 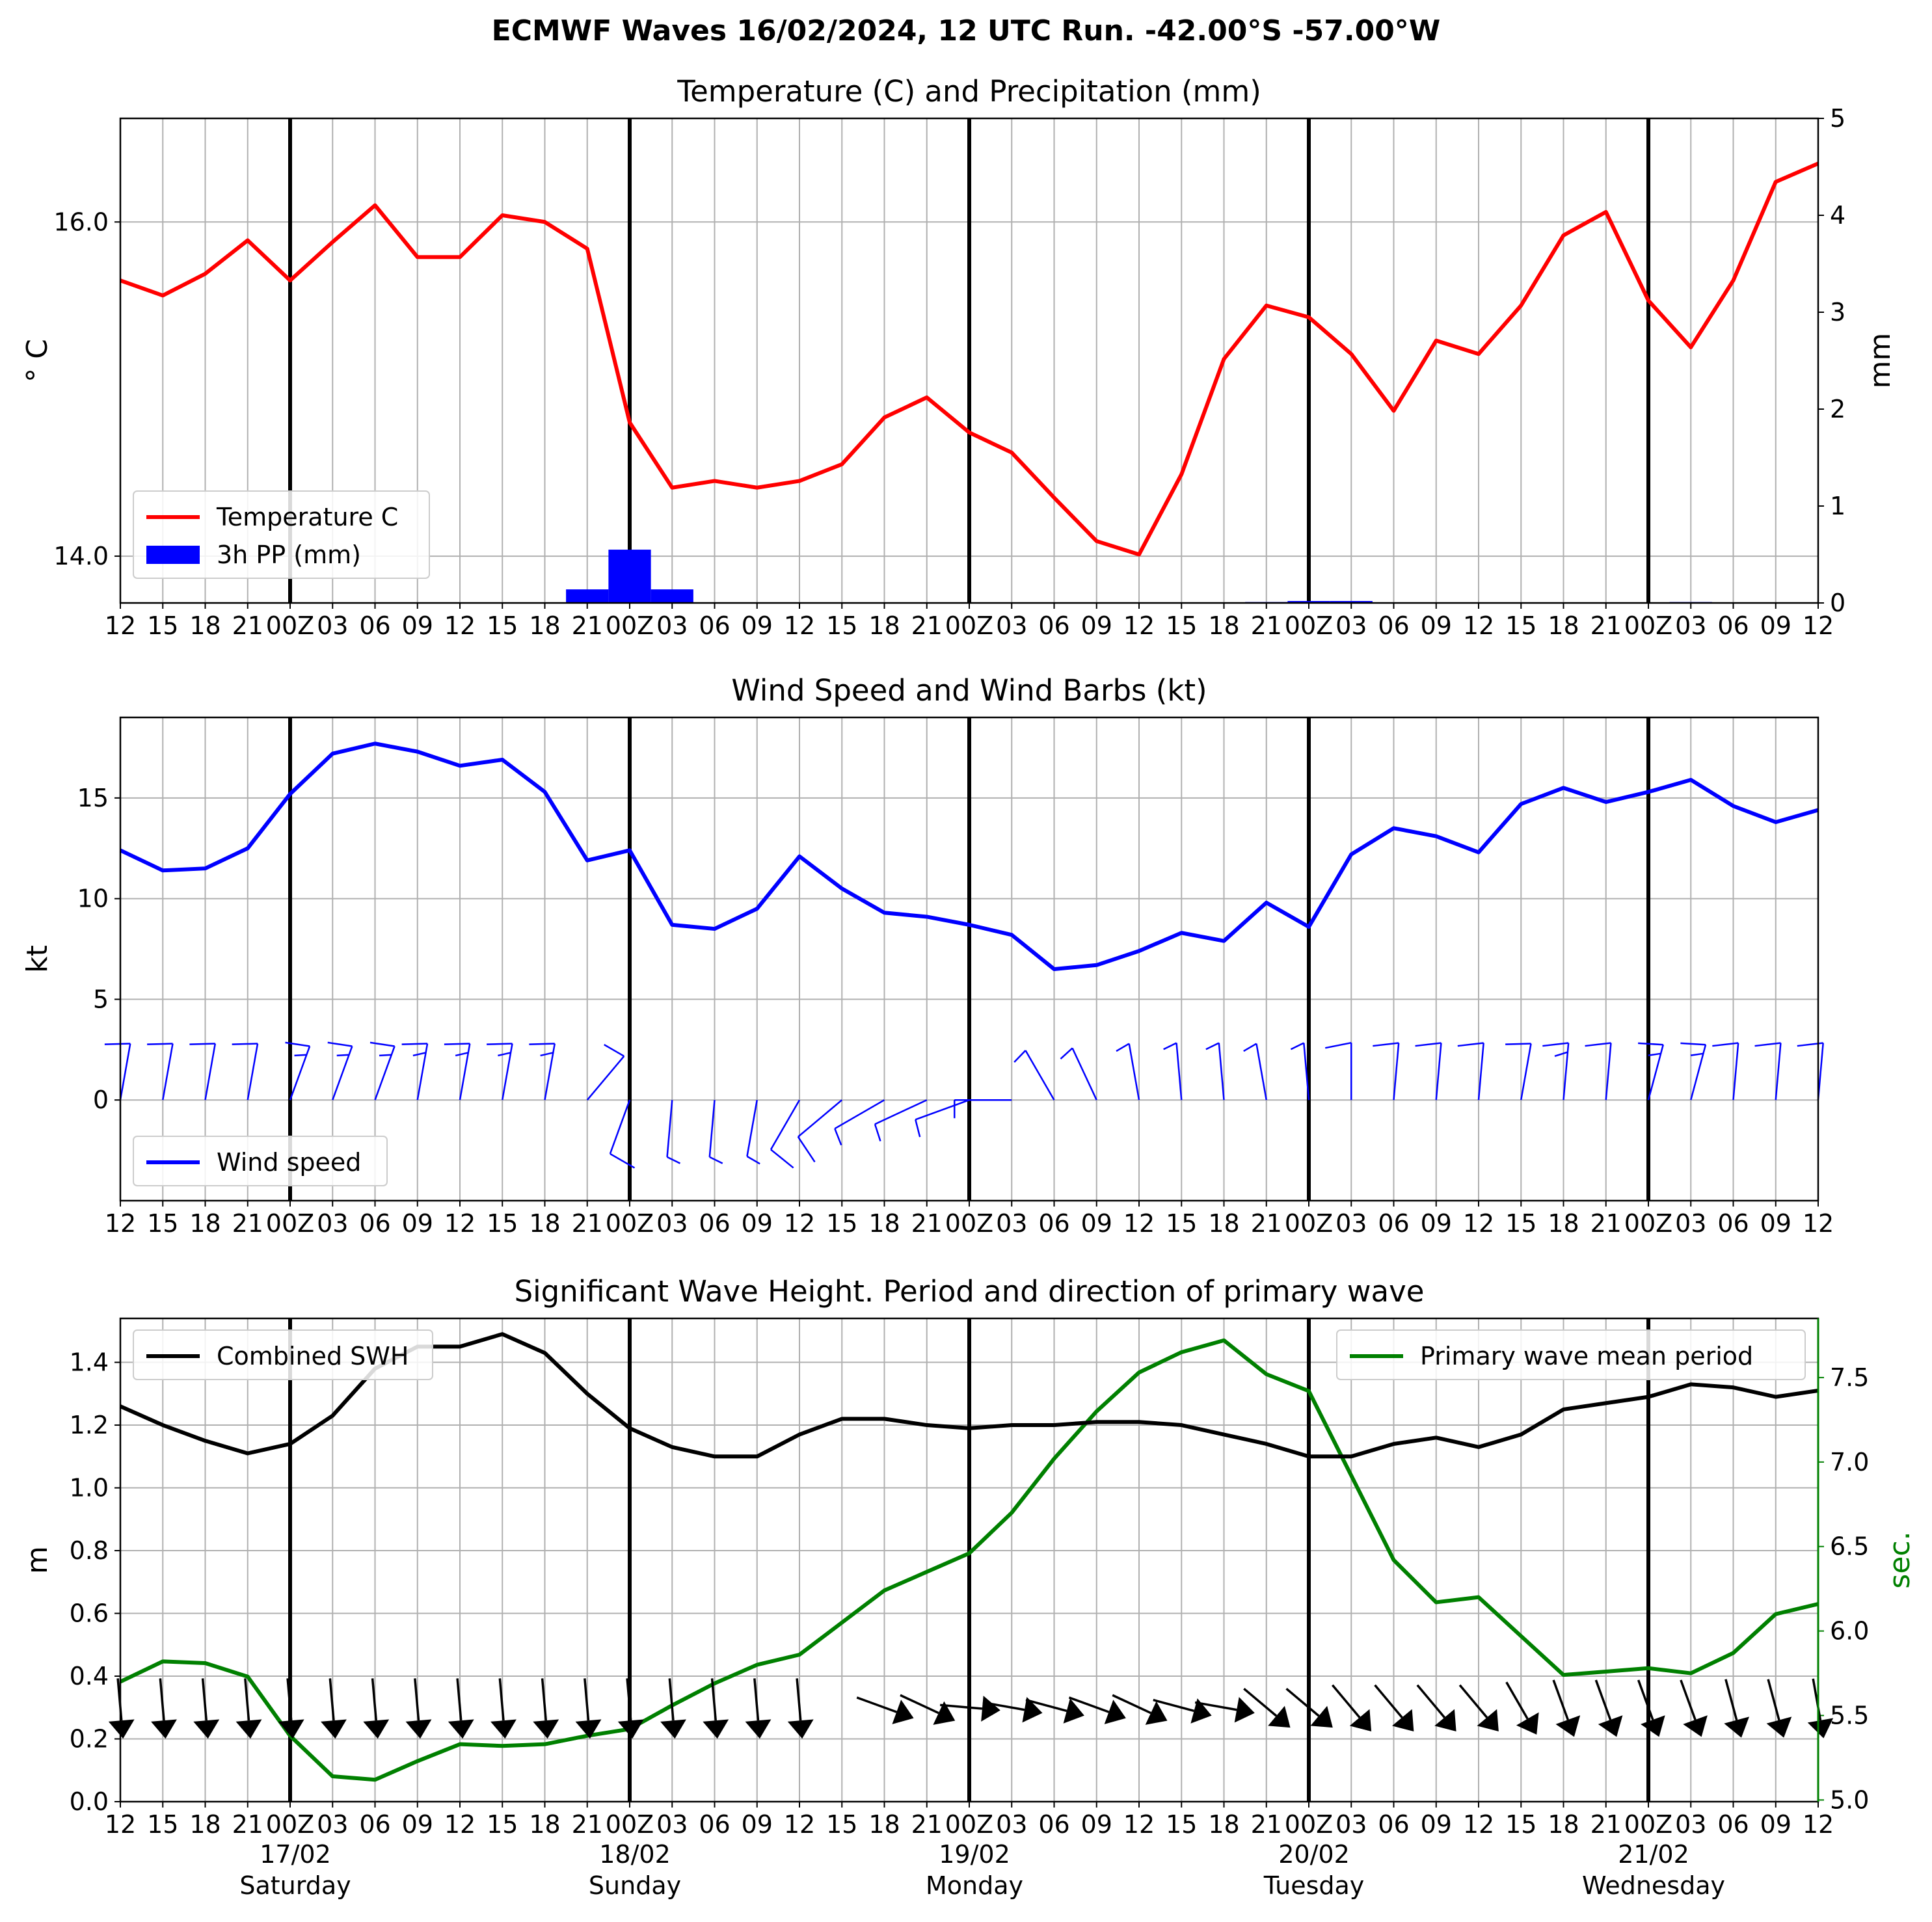 What do you see at coordinates (89, 1613) in the screenshot?
I see `y-tick-label: 0.6` at bounding box center [89, 1613].